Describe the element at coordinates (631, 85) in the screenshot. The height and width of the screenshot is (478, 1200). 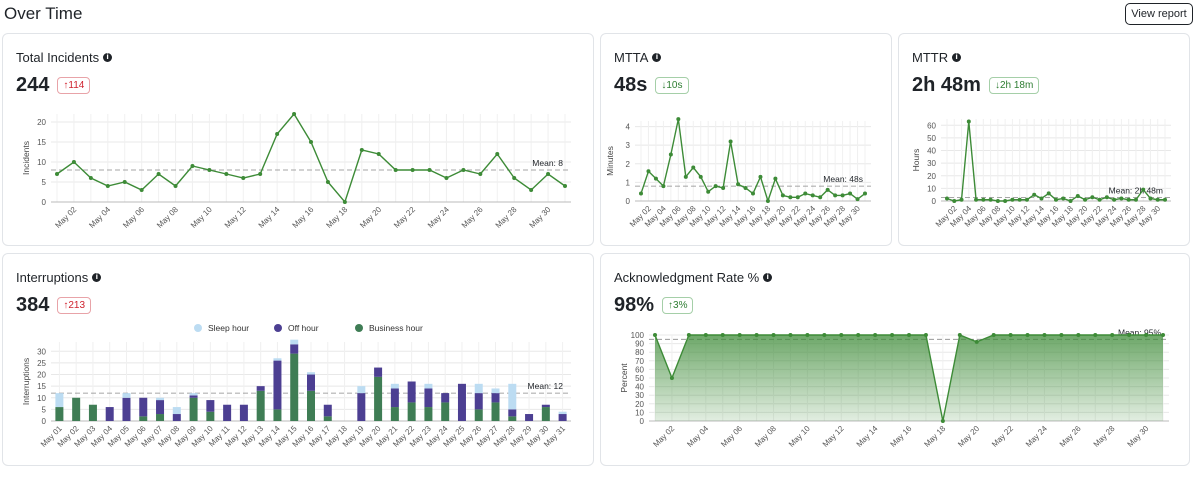
I see `metric-value: 48s` at that location.